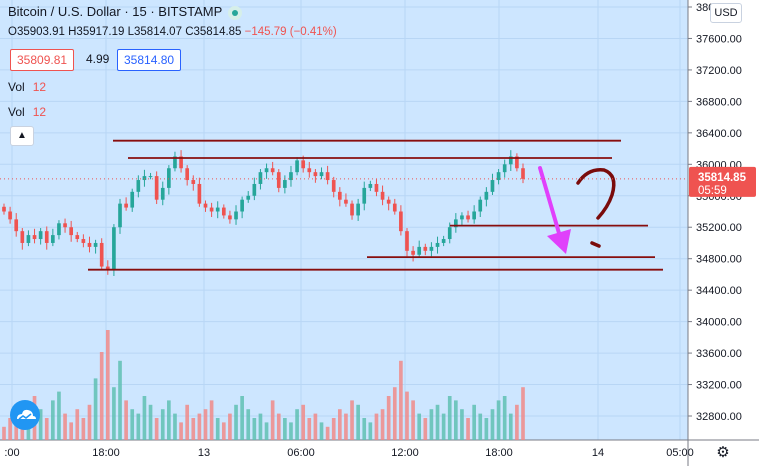  Describe the element at coordinates (36, 32) in the screenshot. I see `open-value: O35903.91` at that location.